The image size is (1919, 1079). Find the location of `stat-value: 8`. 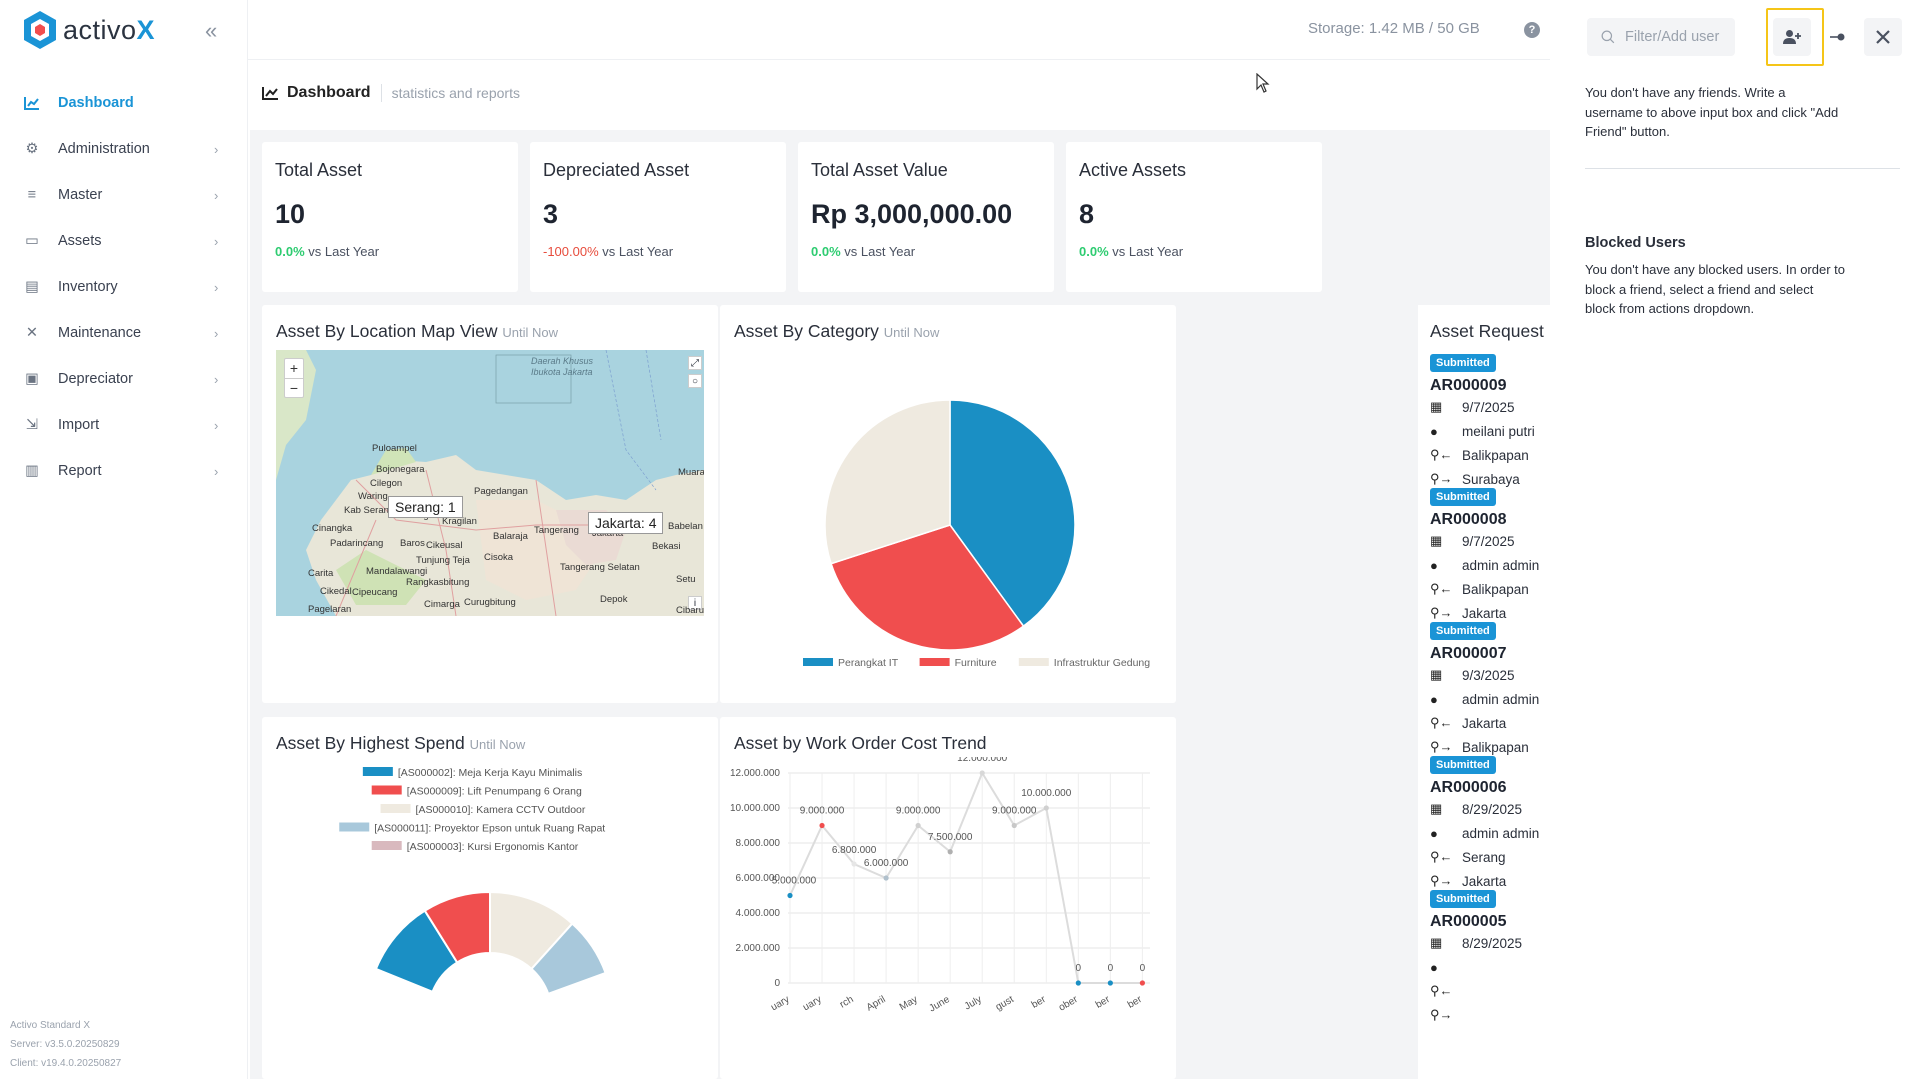

stat-value: 8 is located at coordinates (1087, 214).